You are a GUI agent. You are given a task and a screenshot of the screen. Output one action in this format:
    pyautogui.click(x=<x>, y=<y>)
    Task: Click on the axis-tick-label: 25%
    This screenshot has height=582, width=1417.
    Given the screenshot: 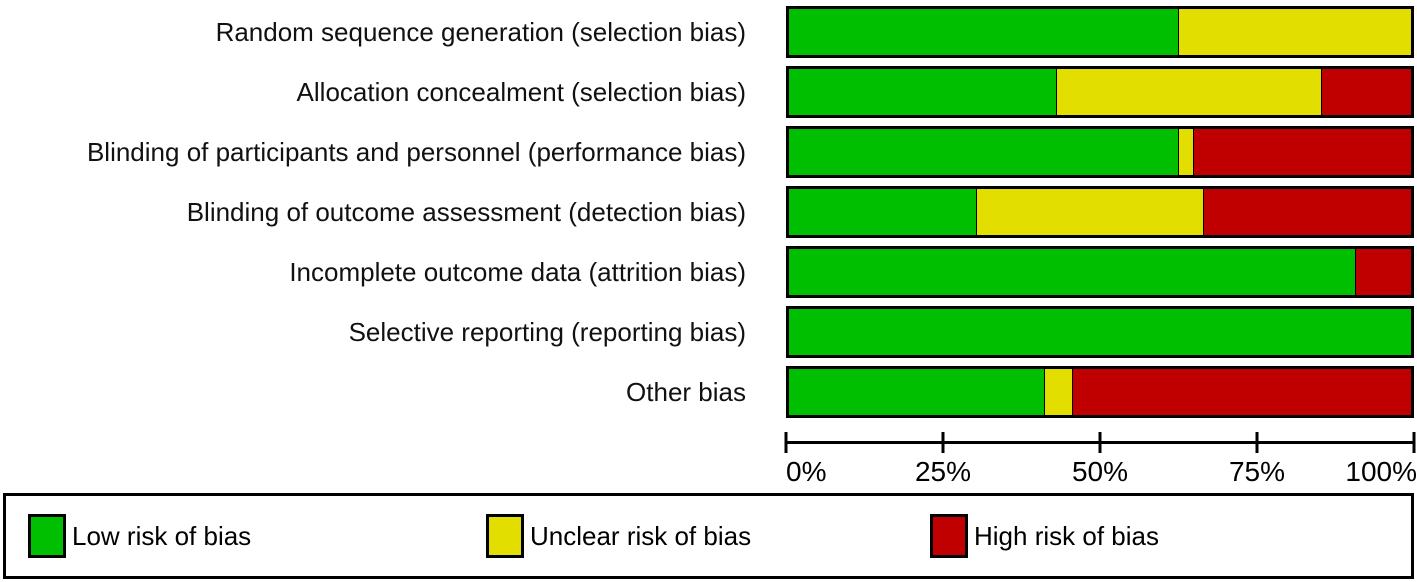 What is the action you would take?
    pyautogui.click(x=943, y=471)
    